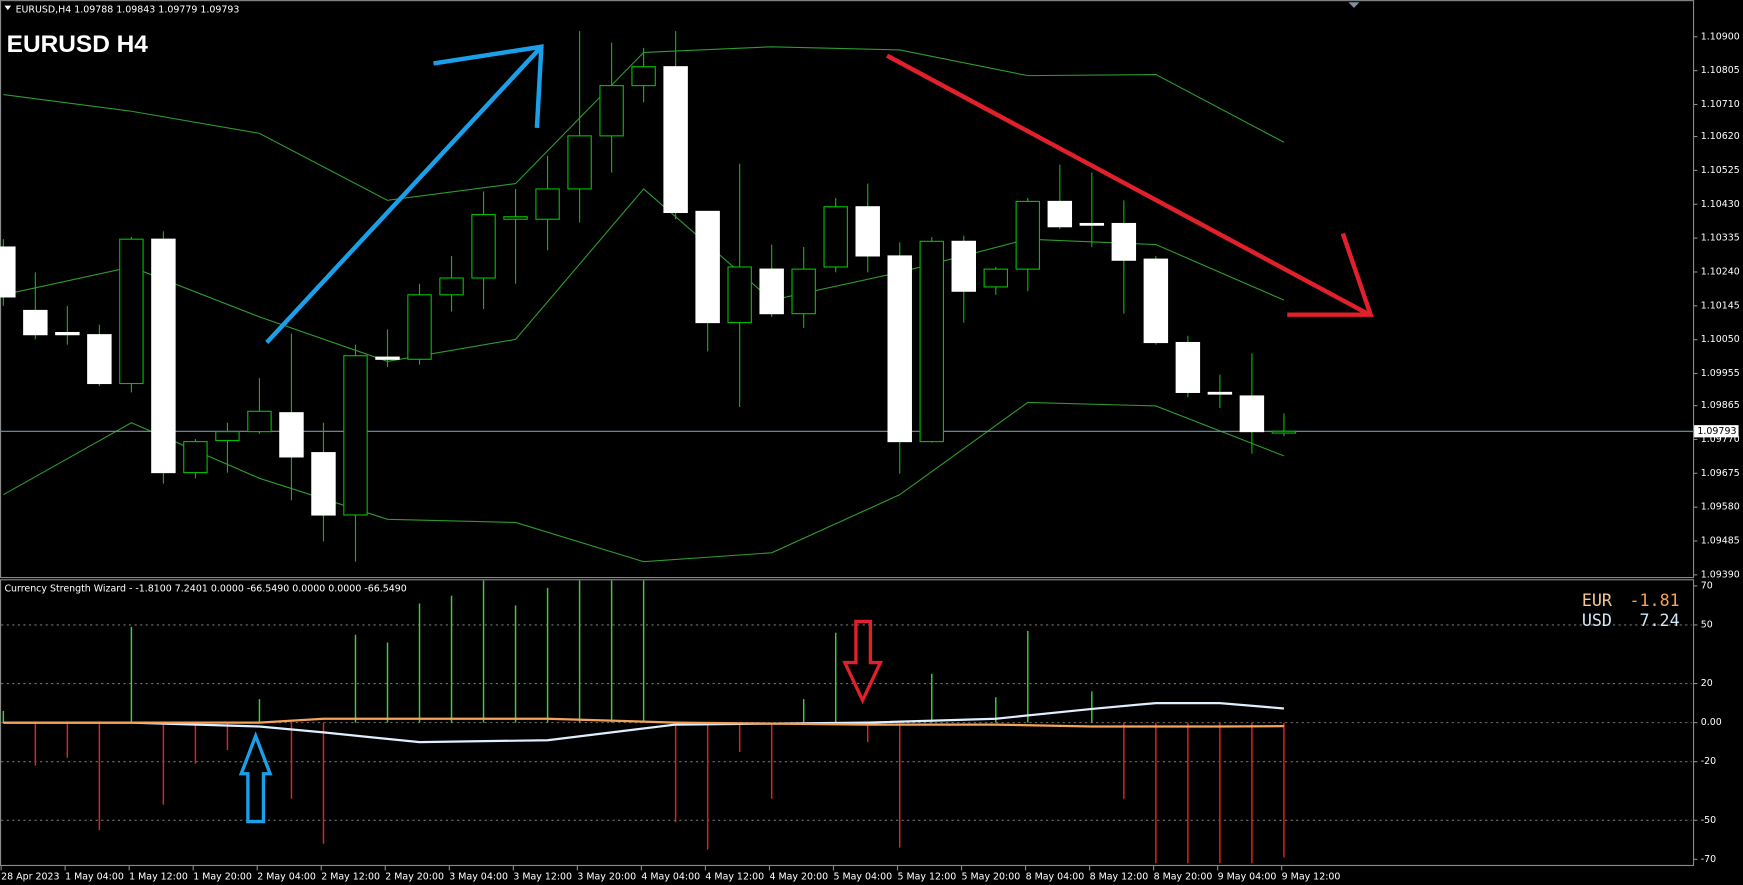 The image size is (1743, 885). Describe the element at coordinates (1119, 877) in the screenshot. I see `x-tick-label: 8 May 12:00` at that location.